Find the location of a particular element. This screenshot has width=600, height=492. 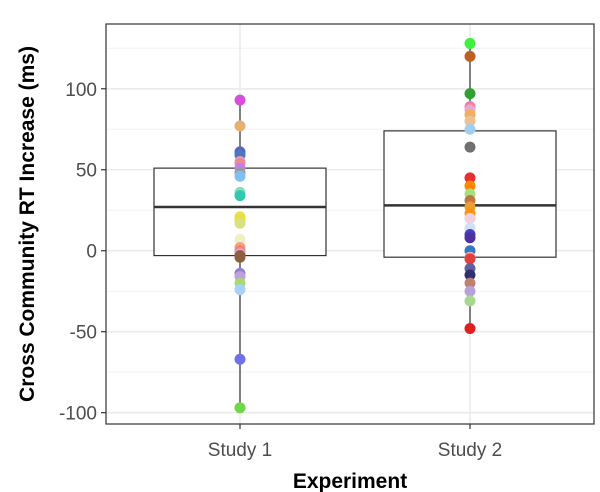

y-tick-label: 50 is located at coordinates (86, 171).